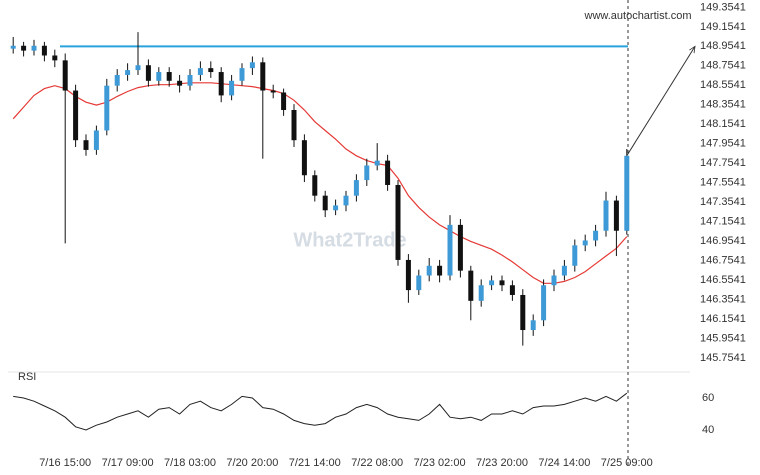 Image resolution: width=760 pixels, height=475 pixels. What do you see at coordinates (723, 66) in the screenshot?
I see `y-tick-label: 148.7541` at bounding box center [723, 66].